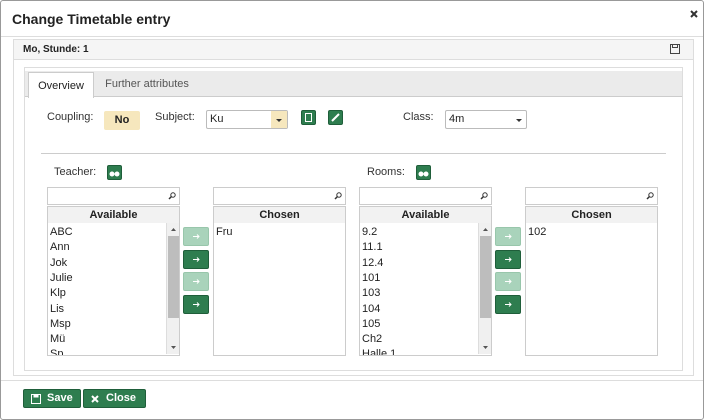  What do you see at coordinates (175, 117) in the screenshot?
I see `subject-label: Subject:` at bounding box center [175, 117].